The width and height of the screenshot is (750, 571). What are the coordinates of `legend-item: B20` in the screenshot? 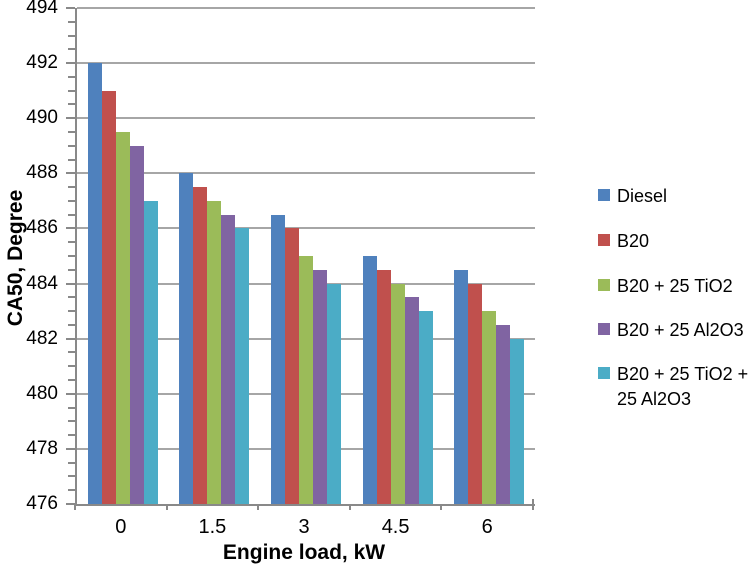 It's located at (674, 256).